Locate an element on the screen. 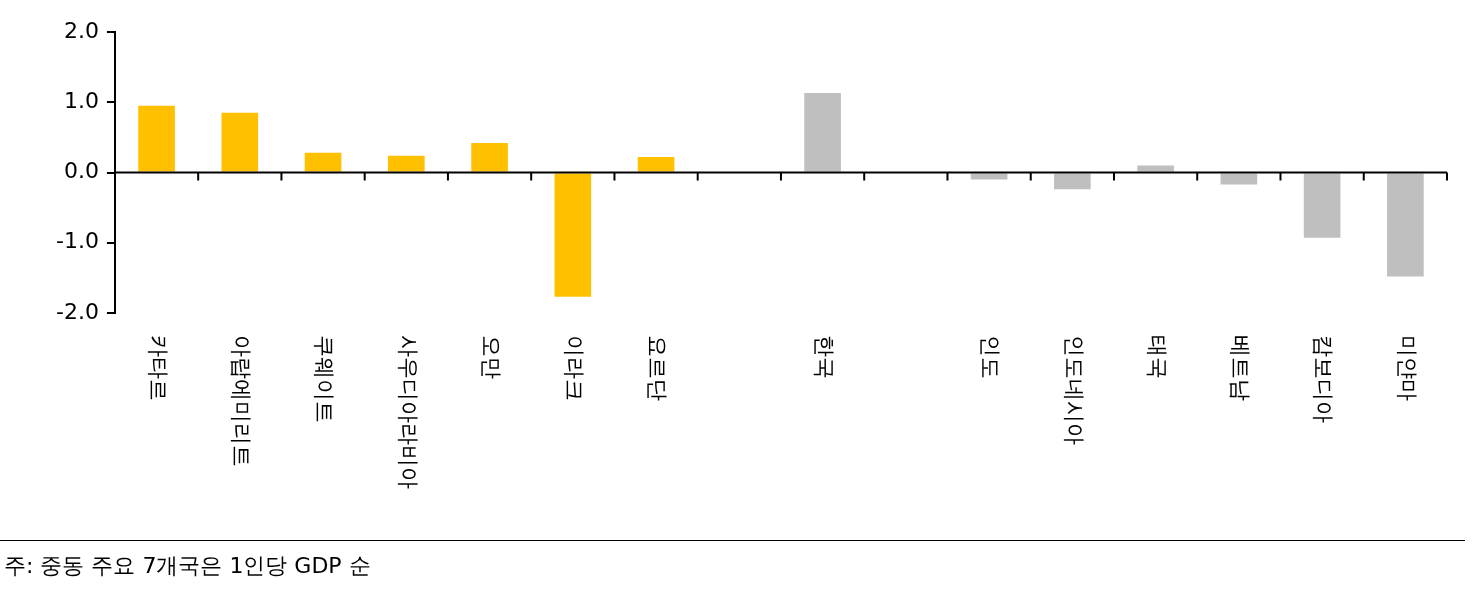 This screenshot has height=592, width=1475. y-tick-label: 1.0 is located at coordinates (81, 100).